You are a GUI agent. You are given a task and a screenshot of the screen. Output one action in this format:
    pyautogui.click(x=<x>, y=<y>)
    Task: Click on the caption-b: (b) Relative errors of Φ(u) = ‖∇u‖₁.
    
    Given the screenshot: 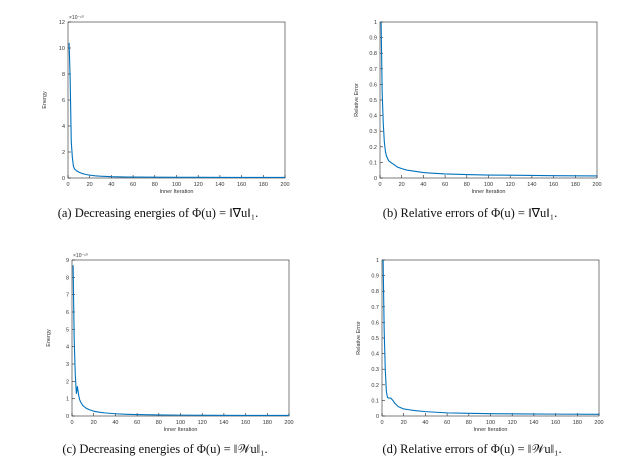 What is the action you would take?
    pyautogui.click(x=470, y=213)
    